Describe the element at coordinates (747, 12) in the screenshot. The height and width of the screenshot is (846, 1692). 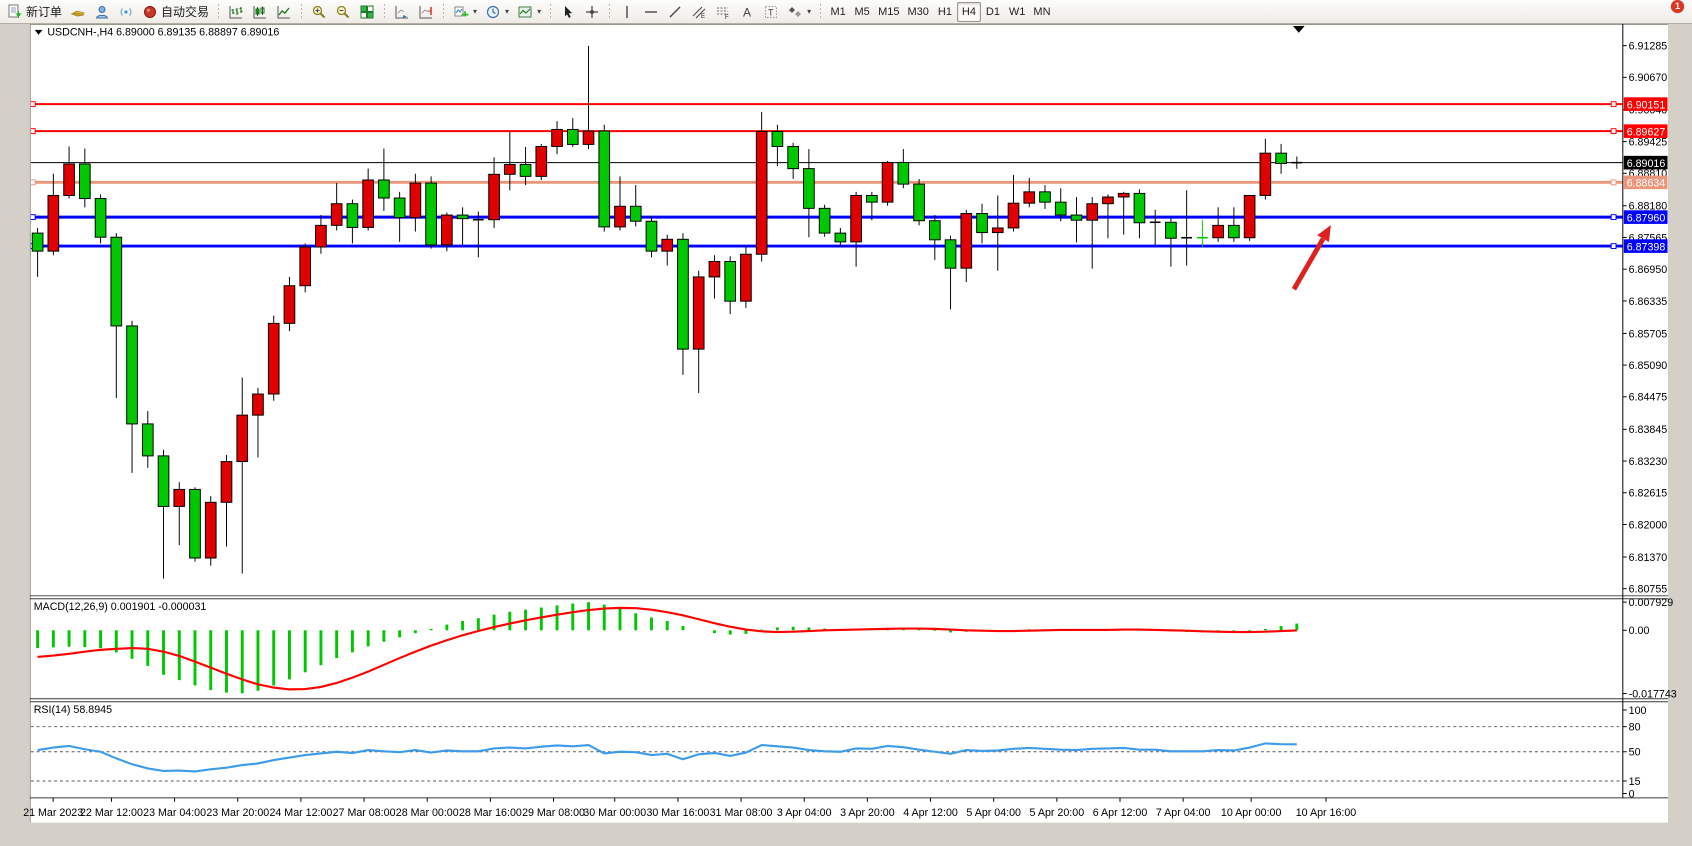
I see `text-button: A` at that location.